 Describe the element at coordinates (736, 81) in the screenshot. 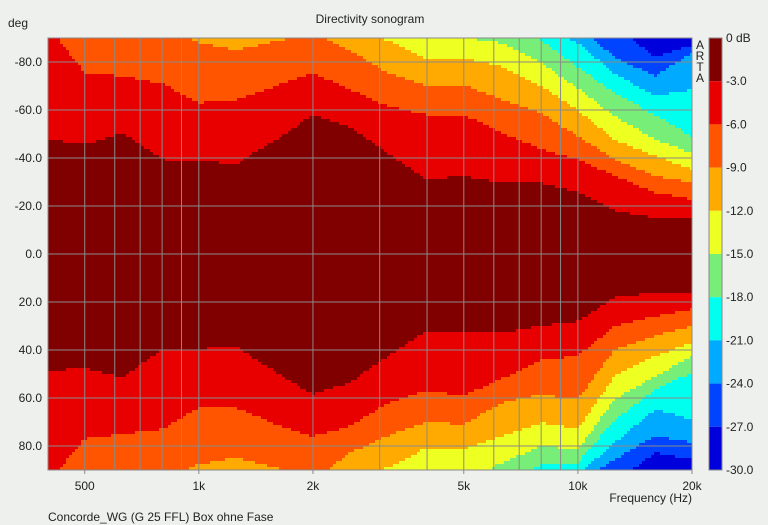

I see `colorbar-label: -3.0` at that location.